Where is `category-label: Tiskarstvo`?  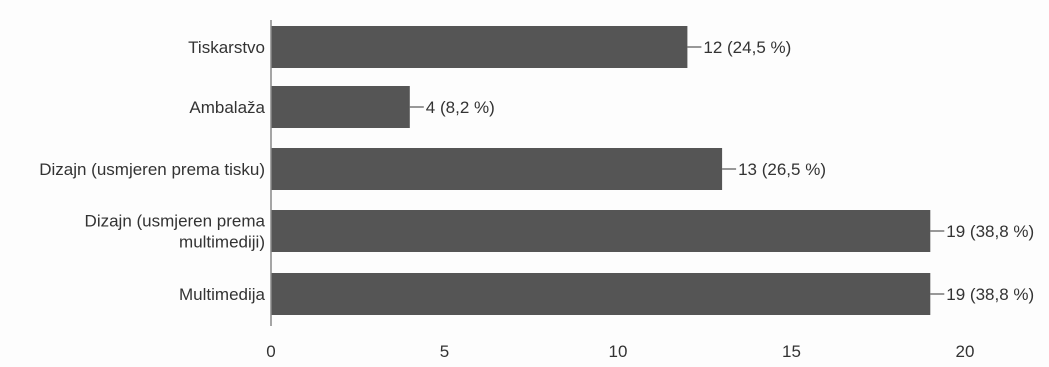 category-label: Tiskarstvo is located at coordinates (226, 47).